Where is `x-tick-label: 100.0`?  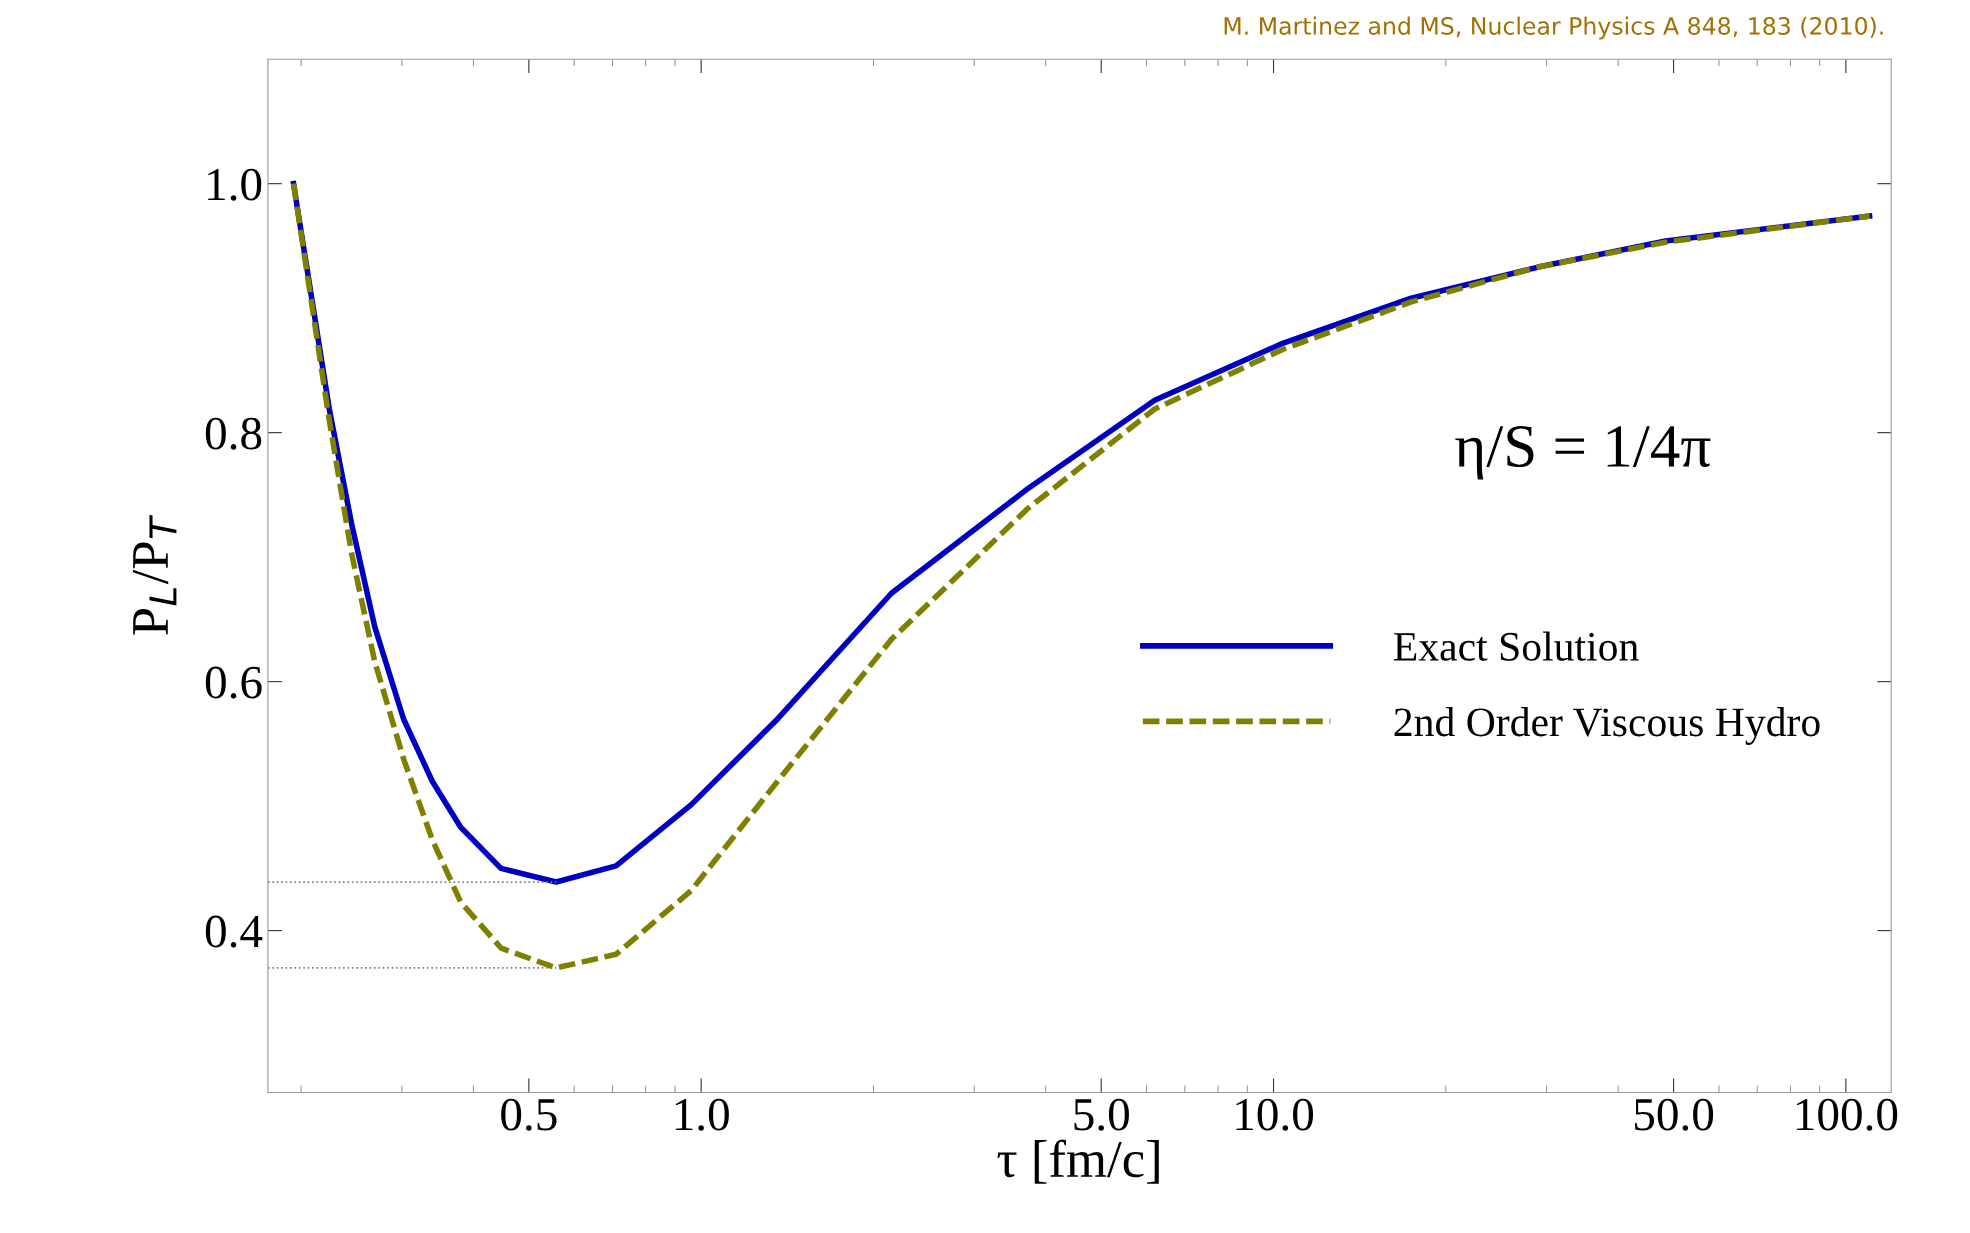 x-tick-label: 100.0 is located at coordinates (1847, 1114).